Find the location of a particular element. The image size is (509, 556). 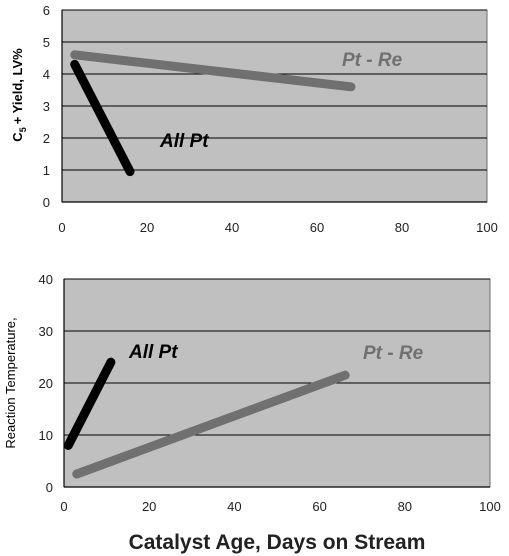

y-tick-label: 3 is located at coordinates (46, 106).